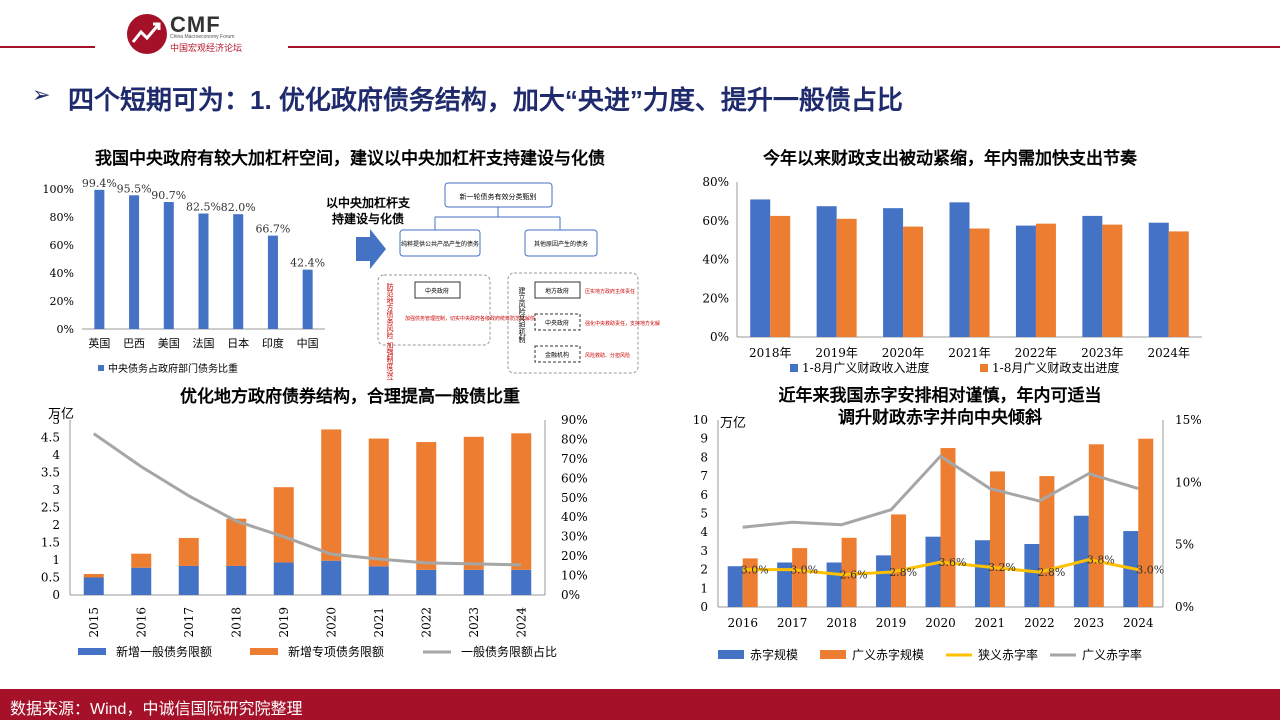 The width and height of the screenshot is (1280, 720). I want to click on chart4-legend-swatch, so click(731, 654).